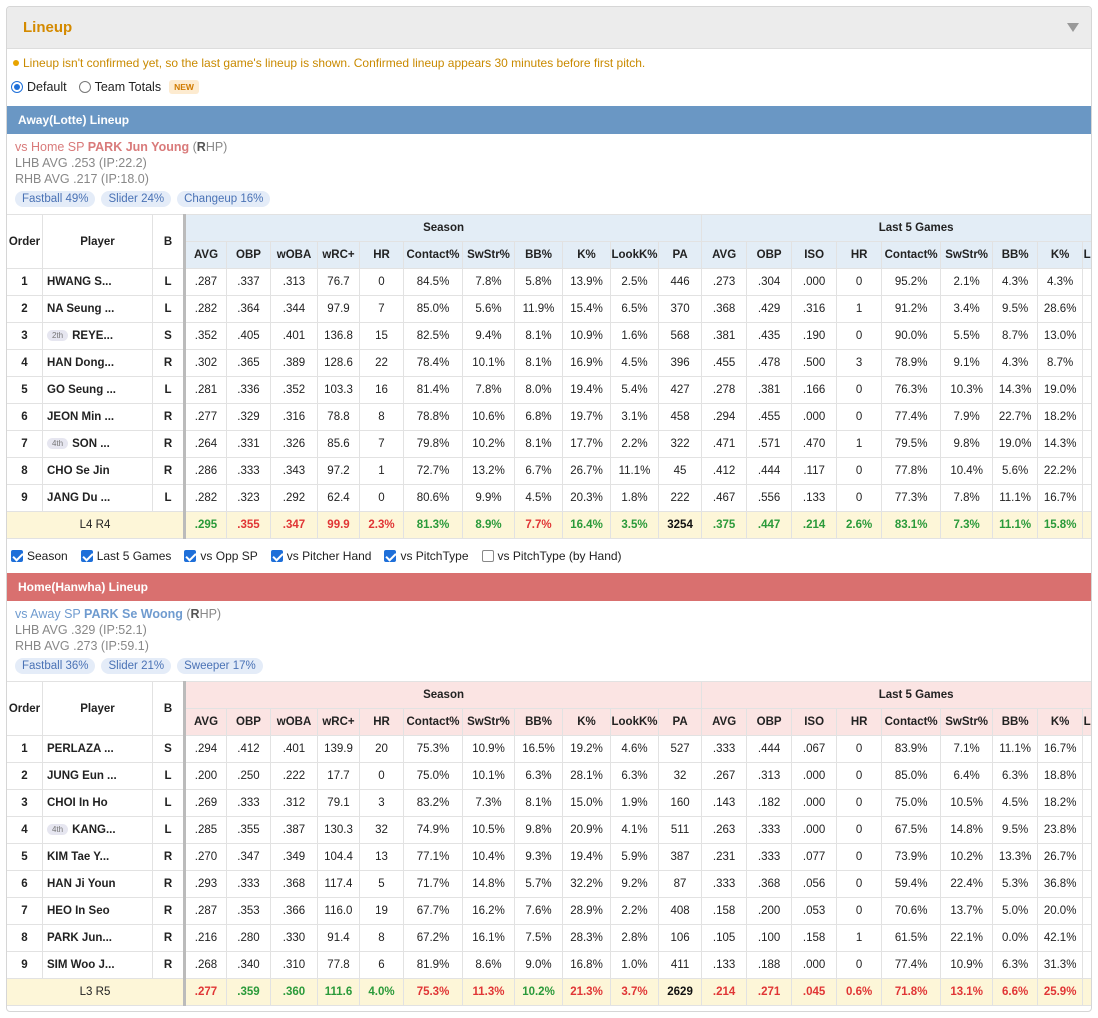 The width and height of the screenshot is (1098, 1018). I want to click on player-name: CHO Se Jin, so click(78, 471).